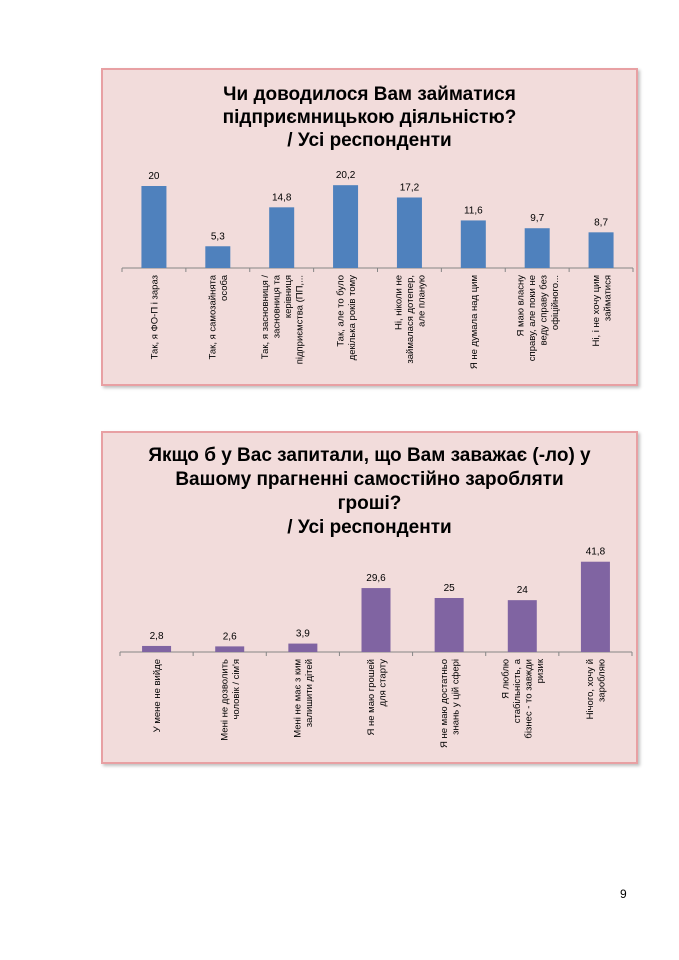 The image size is (679, 960). I want to click on category-label: Ні, і не хочу цимзайматися, so click(602, 311).